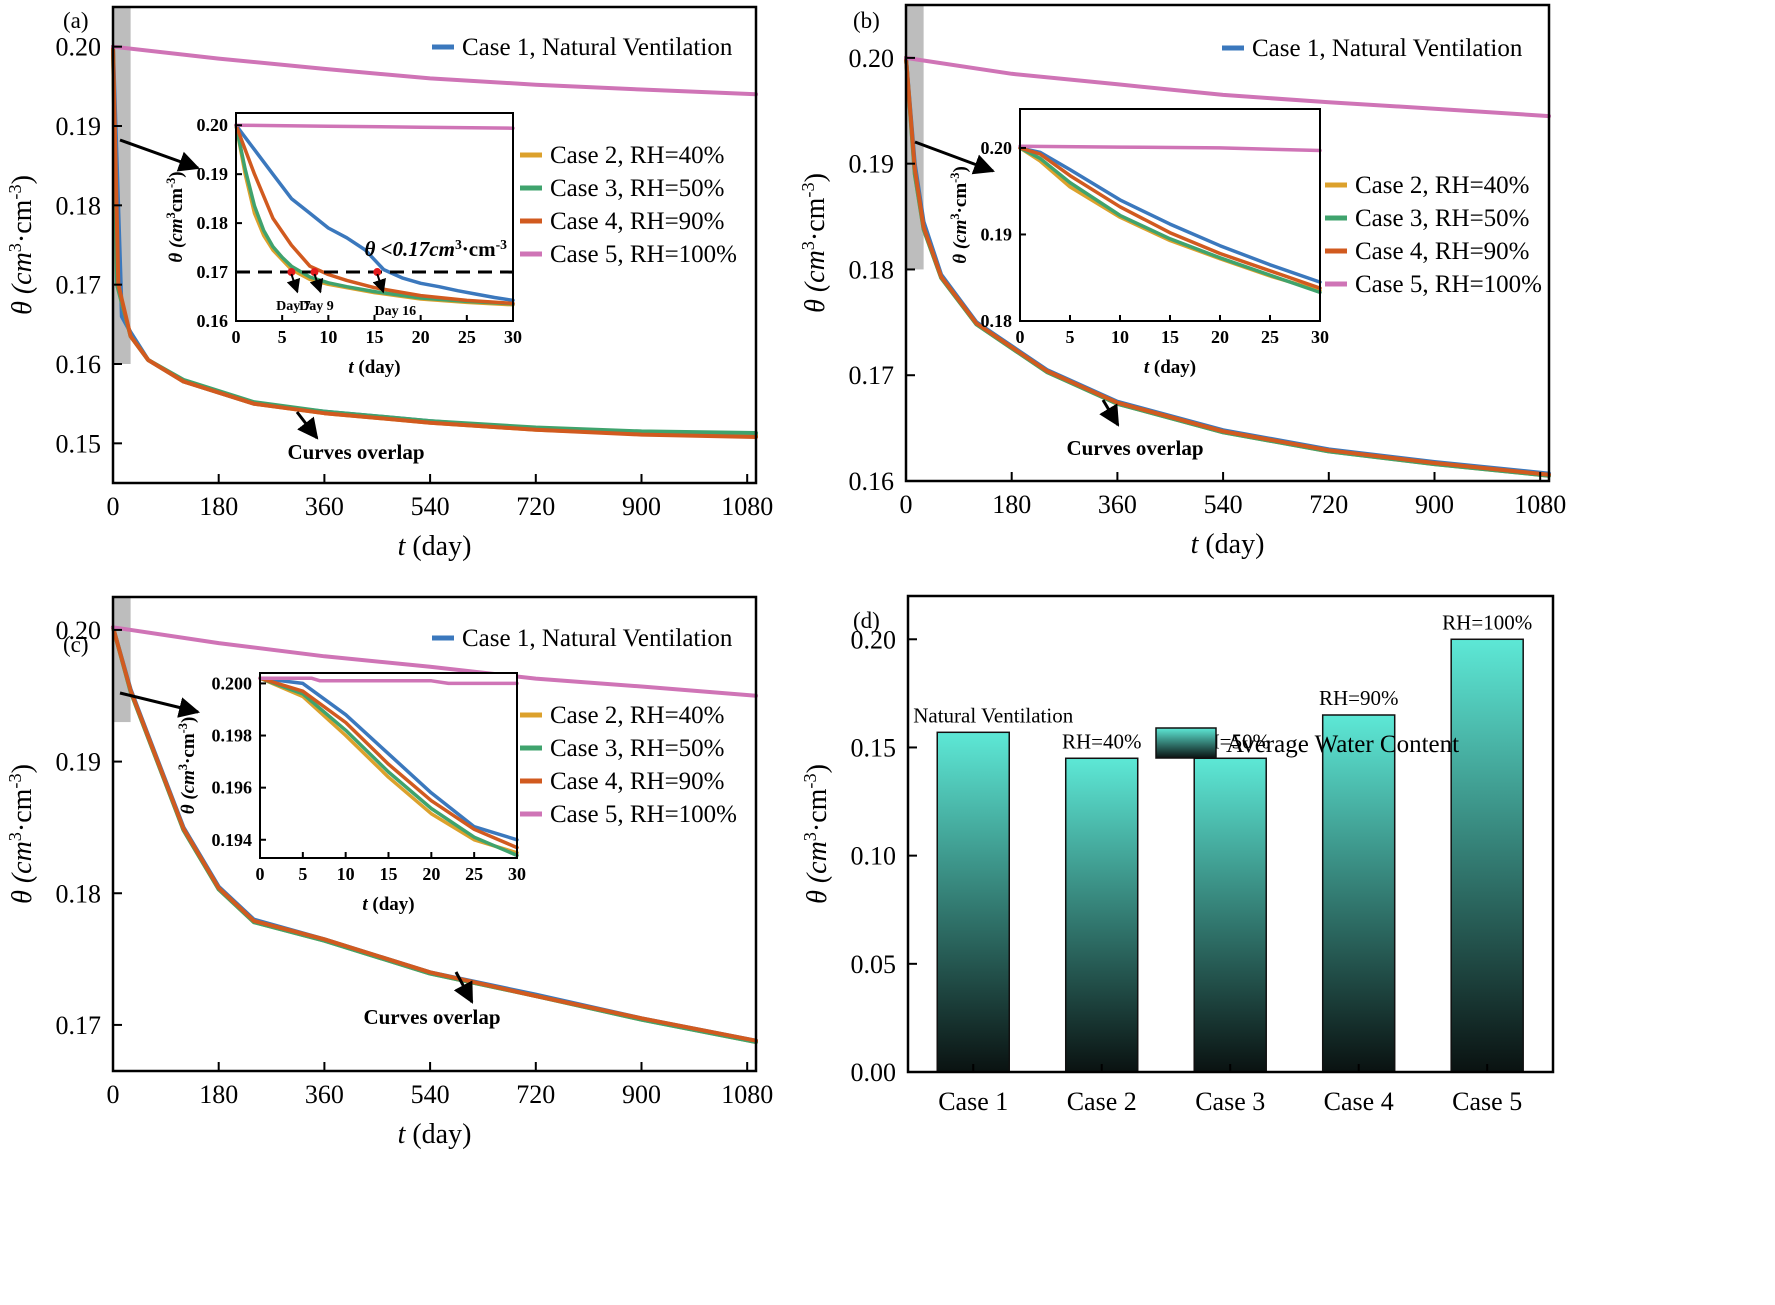  What do you see at coordinates (874, 856) in the screenshot?
I see `y-tick-label: 0.10` at bounding box center [874, 856].